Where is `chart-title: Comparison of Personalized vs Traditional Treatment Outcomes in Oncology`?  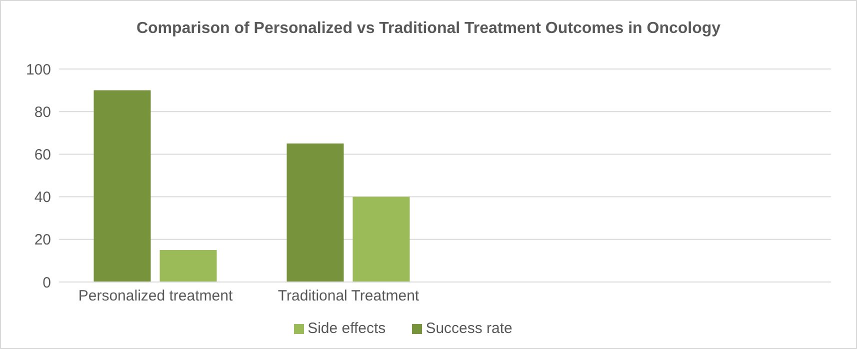 chart-title: Comparison of Personalized vs Traditional Treatment Outcomes in Oncology is located at coordinates (428, 29).